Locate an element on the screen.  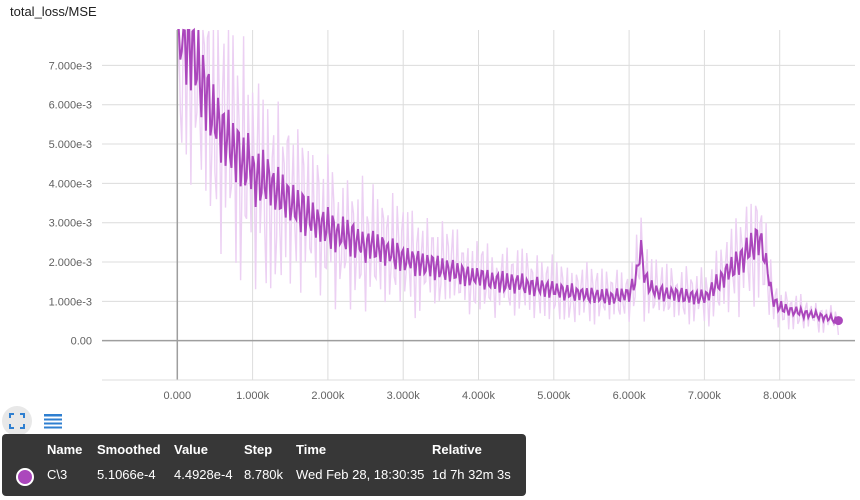
row-step: 8.780k is located at coordinates (264, 474).